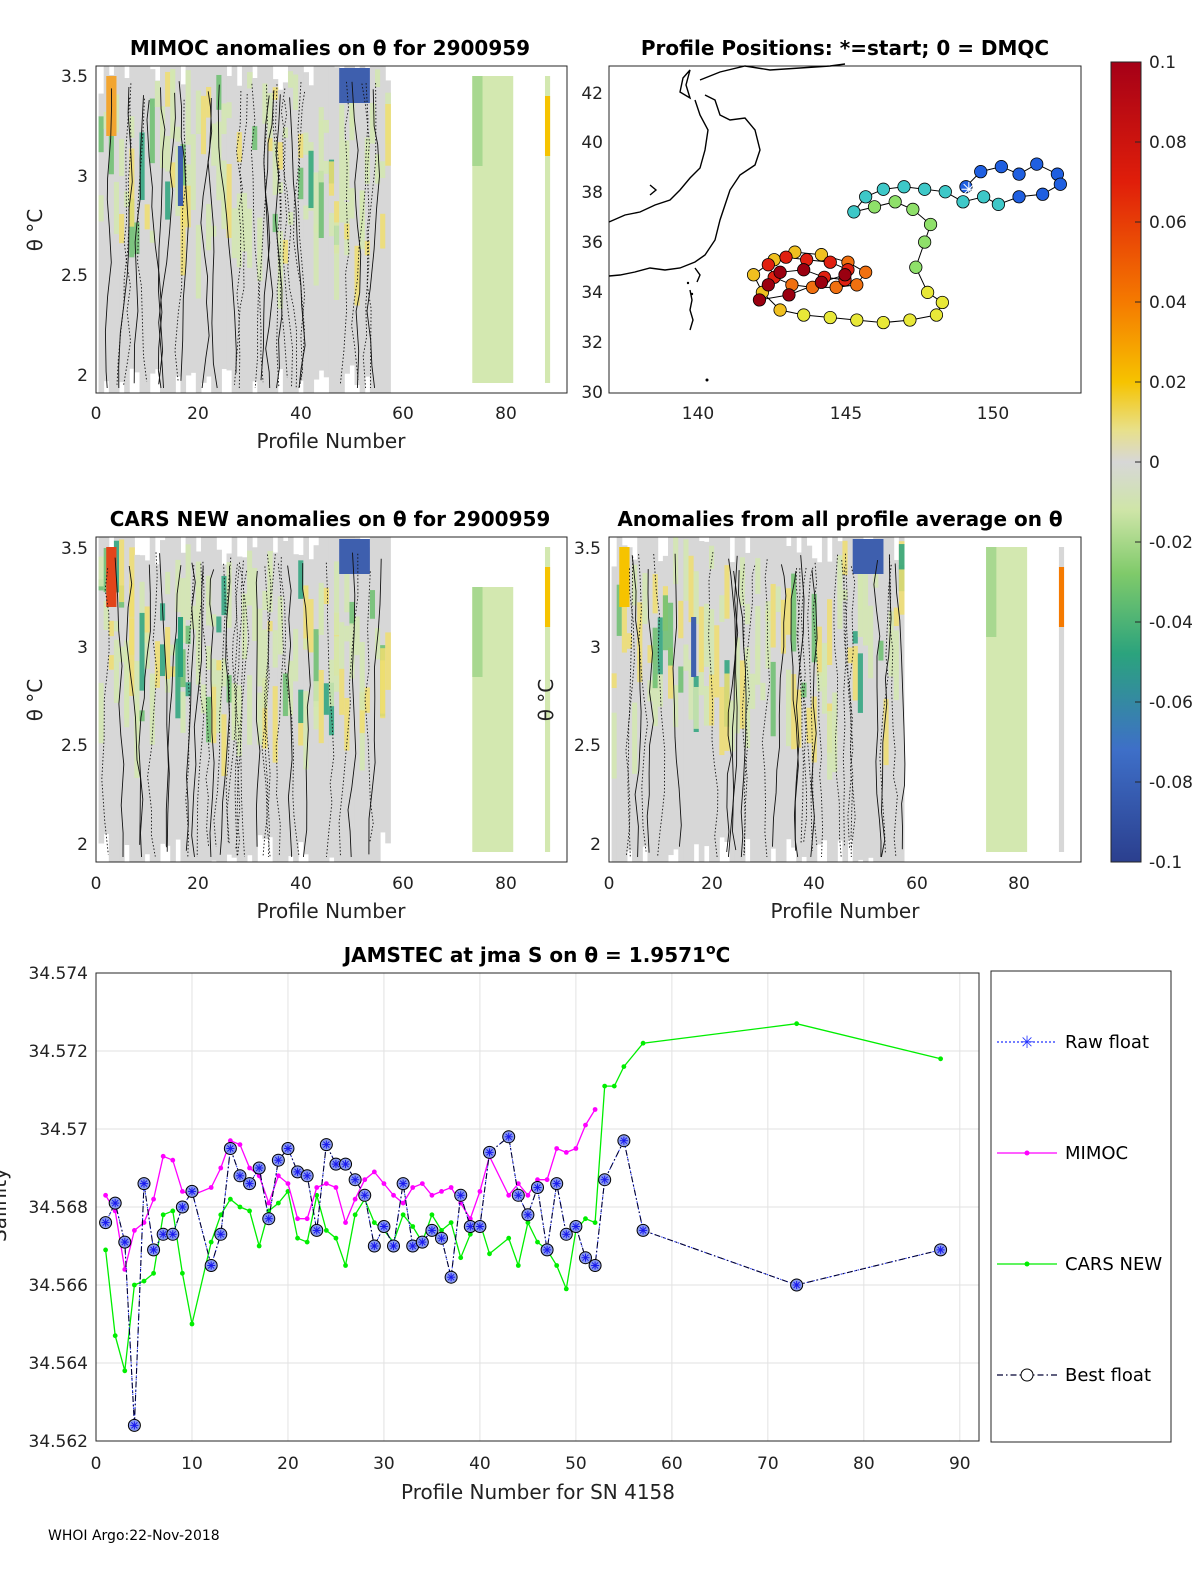  Describe the element at coordinates (969, 189) in the screenshot. I see `start-marker-icon: ✳` at that location.